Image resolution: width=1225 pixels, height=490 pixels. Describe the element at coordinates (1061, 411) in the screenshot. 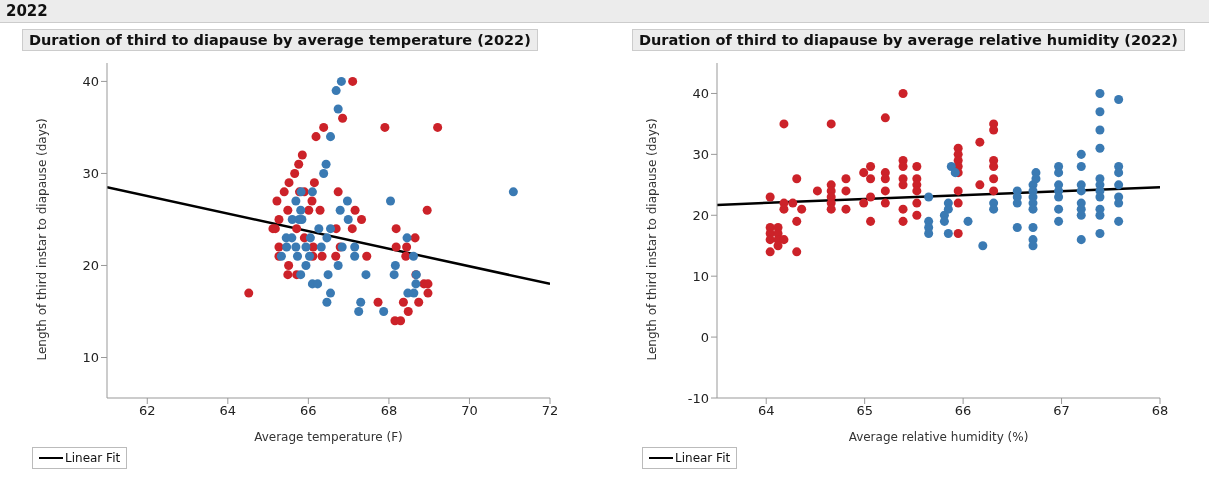

I see `x-tick-label: 67` at that location.